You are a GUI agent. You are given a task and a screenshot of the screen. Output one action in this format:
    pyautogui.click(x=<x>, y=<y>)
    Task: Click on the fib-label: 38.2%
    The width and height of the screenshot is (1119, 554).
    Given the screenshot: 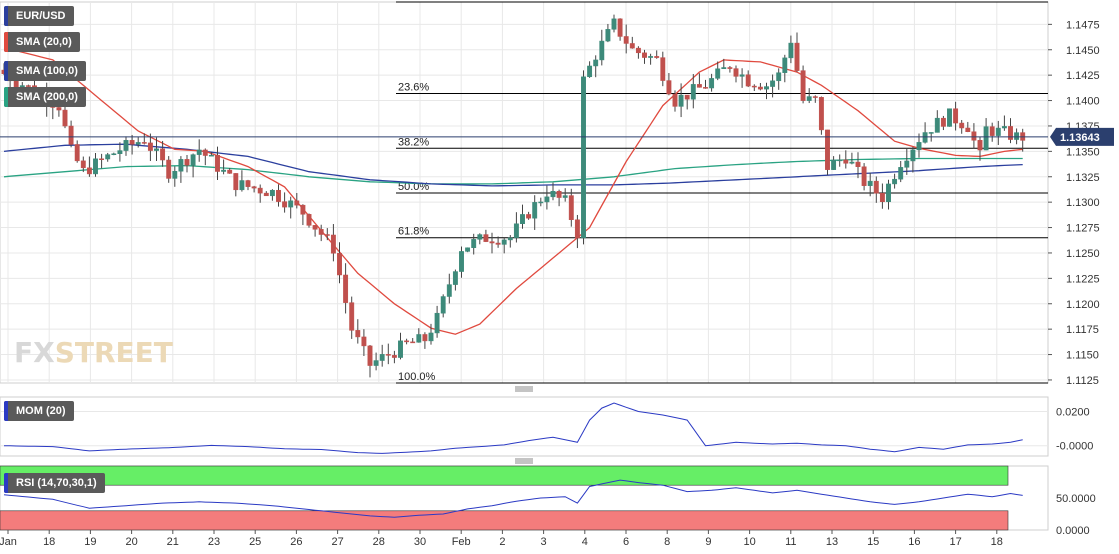 What is the action you would take?
    pyautogui.click(x=413, y=142)
    